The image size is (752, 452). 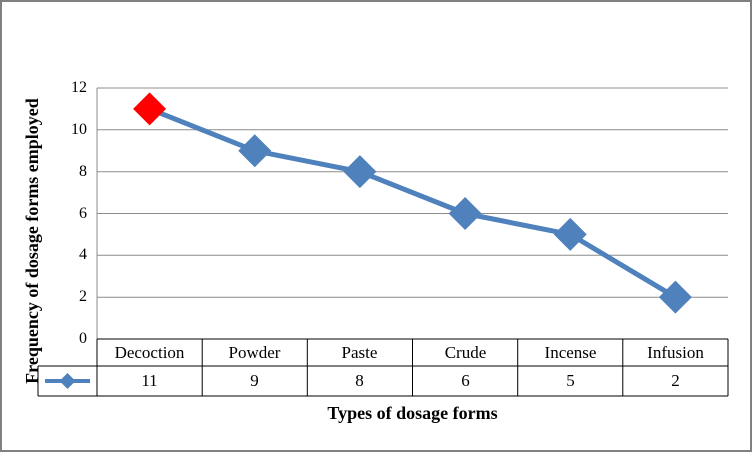 What do you see at coordinates (79, 129) in the screenshot?
I see `y-tick-label: 10` at bounding box center [79, 129].